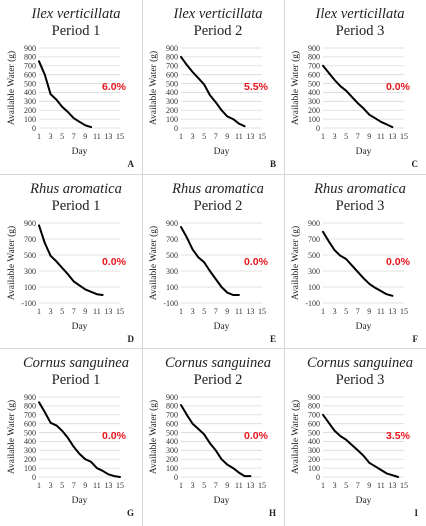 The height and width of the screenshot is (526, 426). What do you see at coordinates (218, 31) in the screenshot?
I see `period-title: Period 2` at bounding box center [218, 31].